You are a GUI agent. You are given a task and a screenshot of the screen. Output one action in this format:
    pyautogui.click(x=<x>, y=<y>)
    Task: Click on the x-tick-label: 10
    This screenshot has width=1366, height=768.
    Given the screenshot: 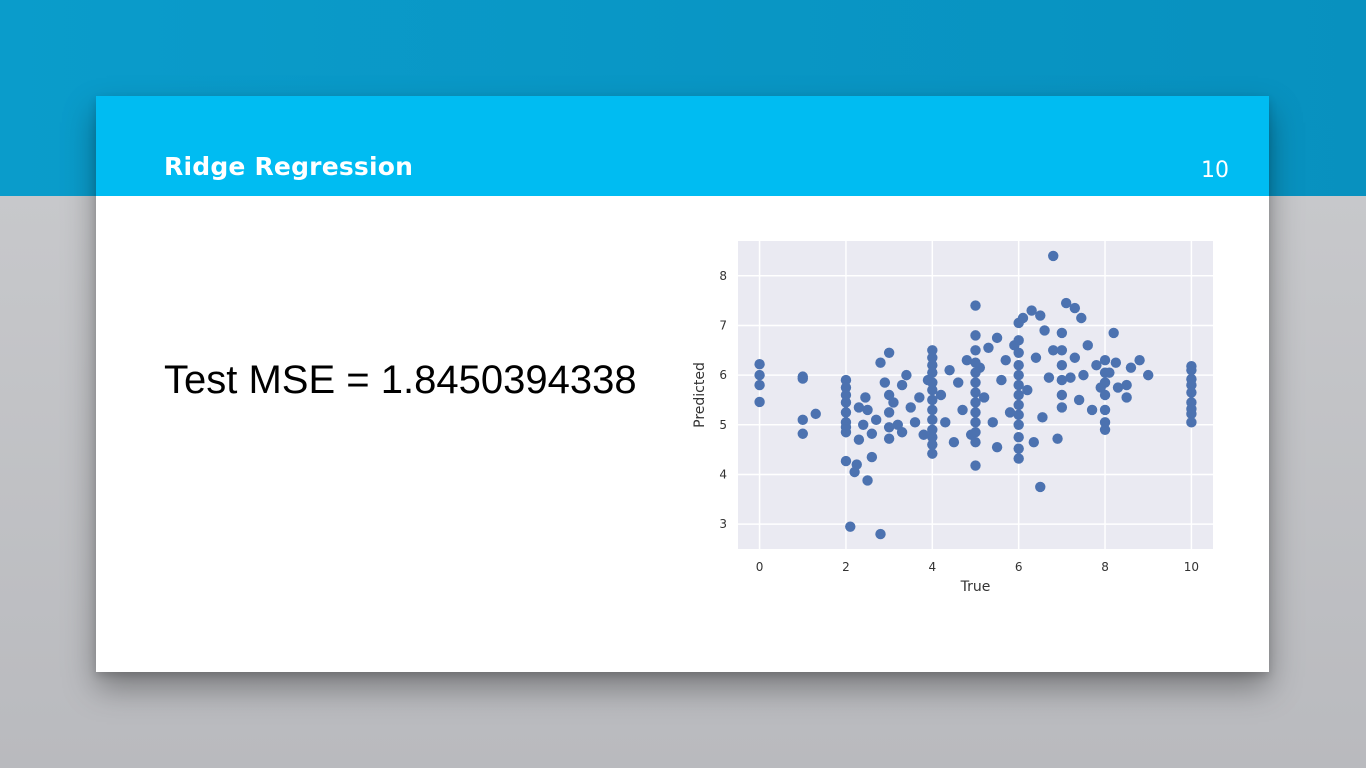 What is the action you would take?
    pyautogui.click(x=1191, y=567)
    